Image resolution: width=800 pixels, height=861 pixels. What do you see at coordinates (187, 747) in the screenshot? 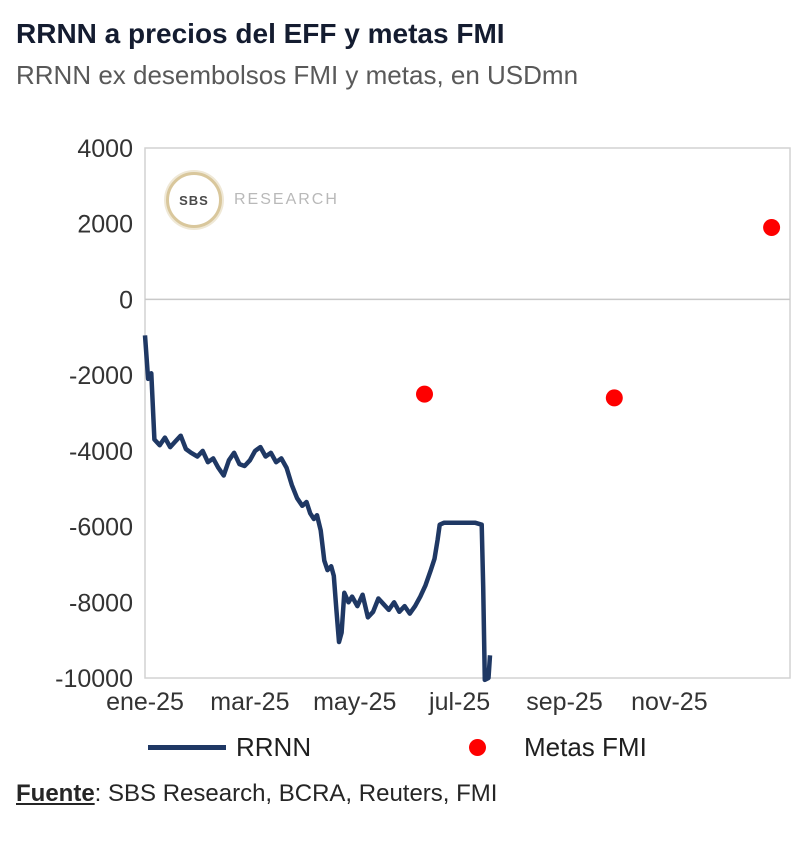
I see `rrnn-line-swatch` at bounding box center [187, 747].